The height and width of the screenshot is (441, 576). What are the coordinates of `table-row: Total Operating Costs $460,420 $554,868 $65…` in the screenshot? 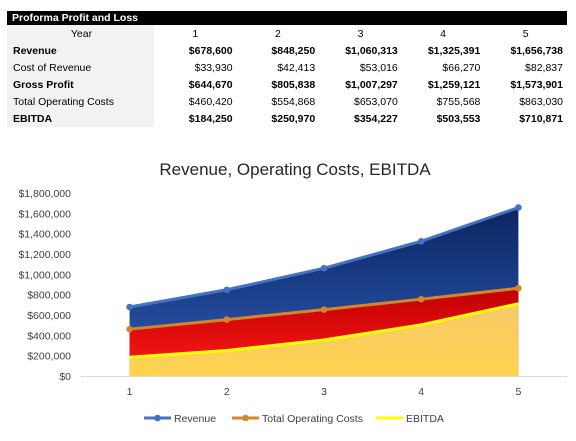 It's located at (287, 101).